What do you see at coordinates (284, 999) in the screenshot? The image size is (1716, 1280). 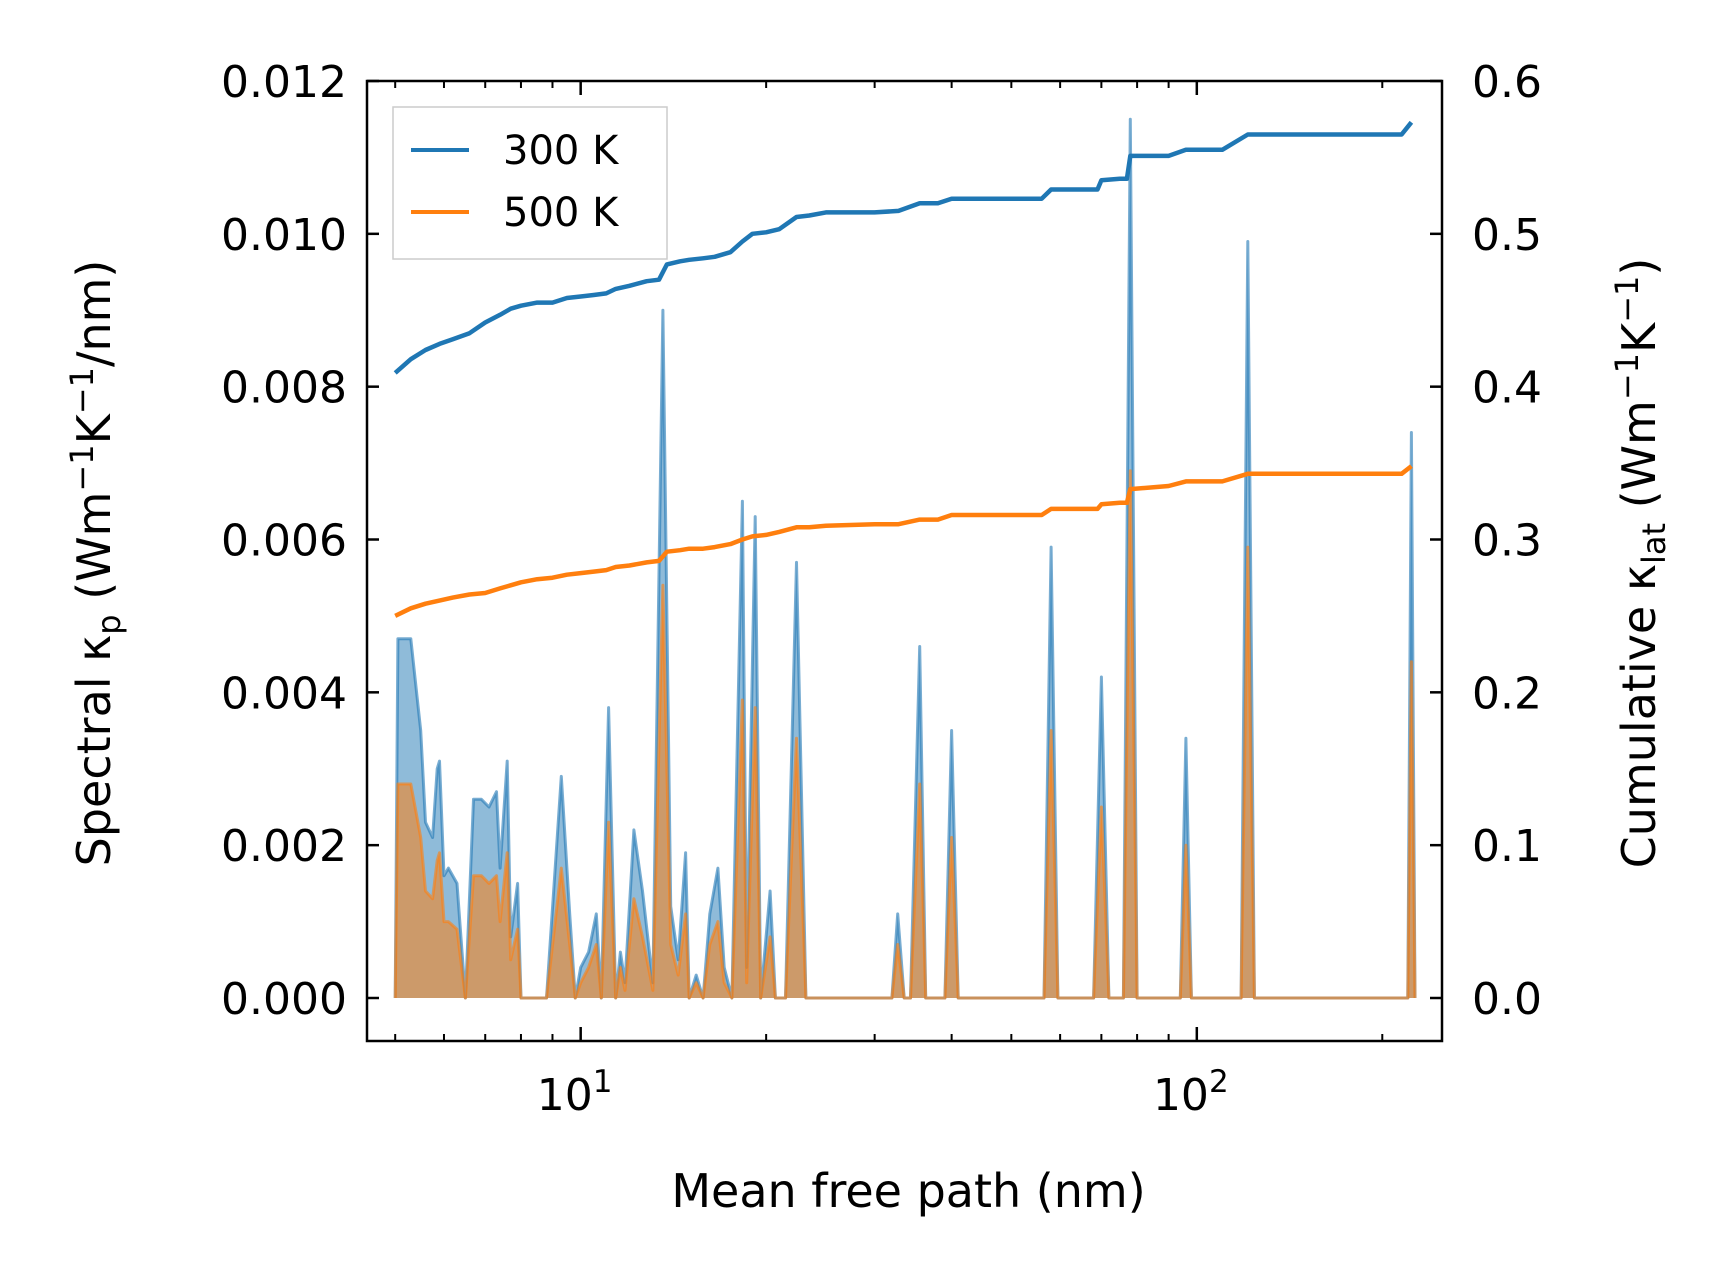 I see `left-y-tick-label: 0.000` at bounding box center [284, 999].